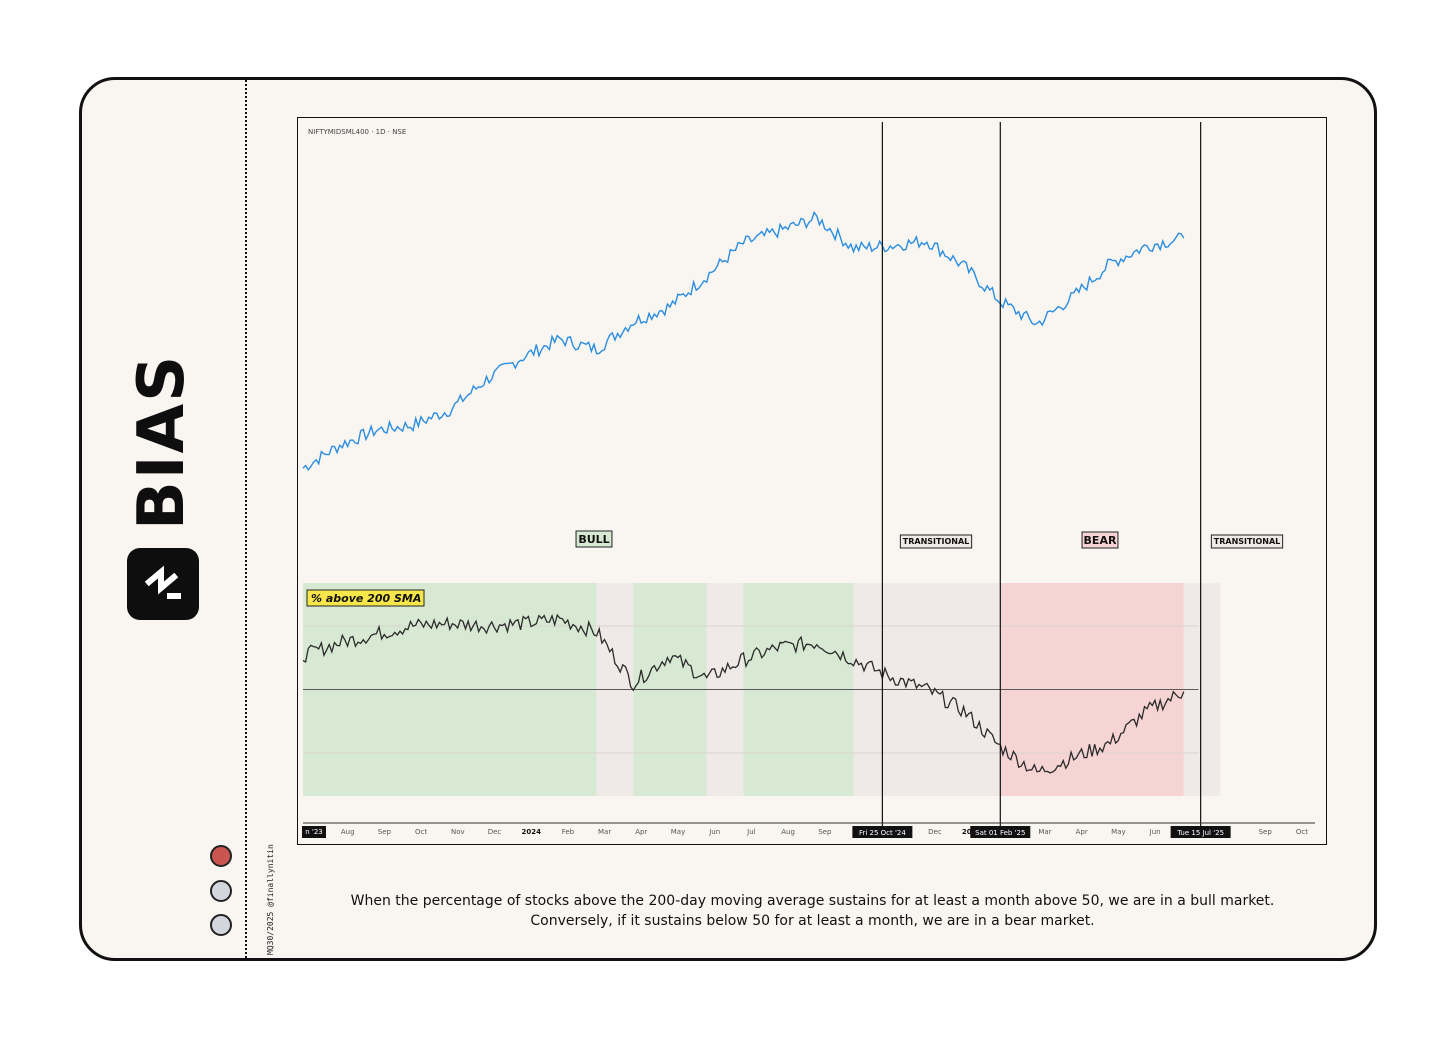  Describe the element at coordinates (270, 899) in the screenshot. I see `credit: MQ30/2025 @finallynitin` at that location.